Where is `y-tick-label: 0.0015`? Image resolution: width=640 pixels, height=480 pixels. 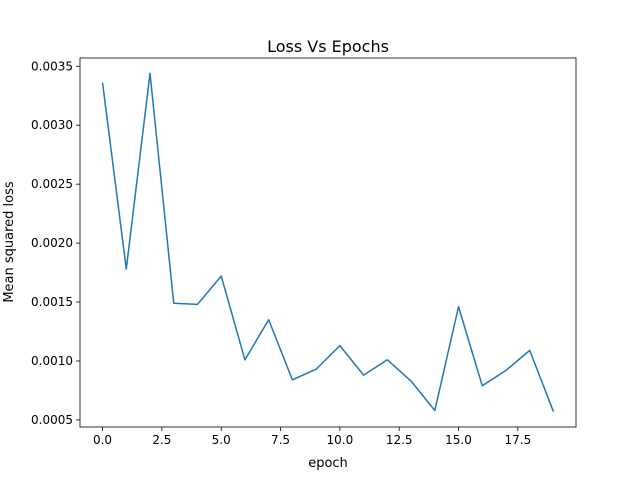 y-tick-label: 0.0015 is located at coordinates (52, 302).